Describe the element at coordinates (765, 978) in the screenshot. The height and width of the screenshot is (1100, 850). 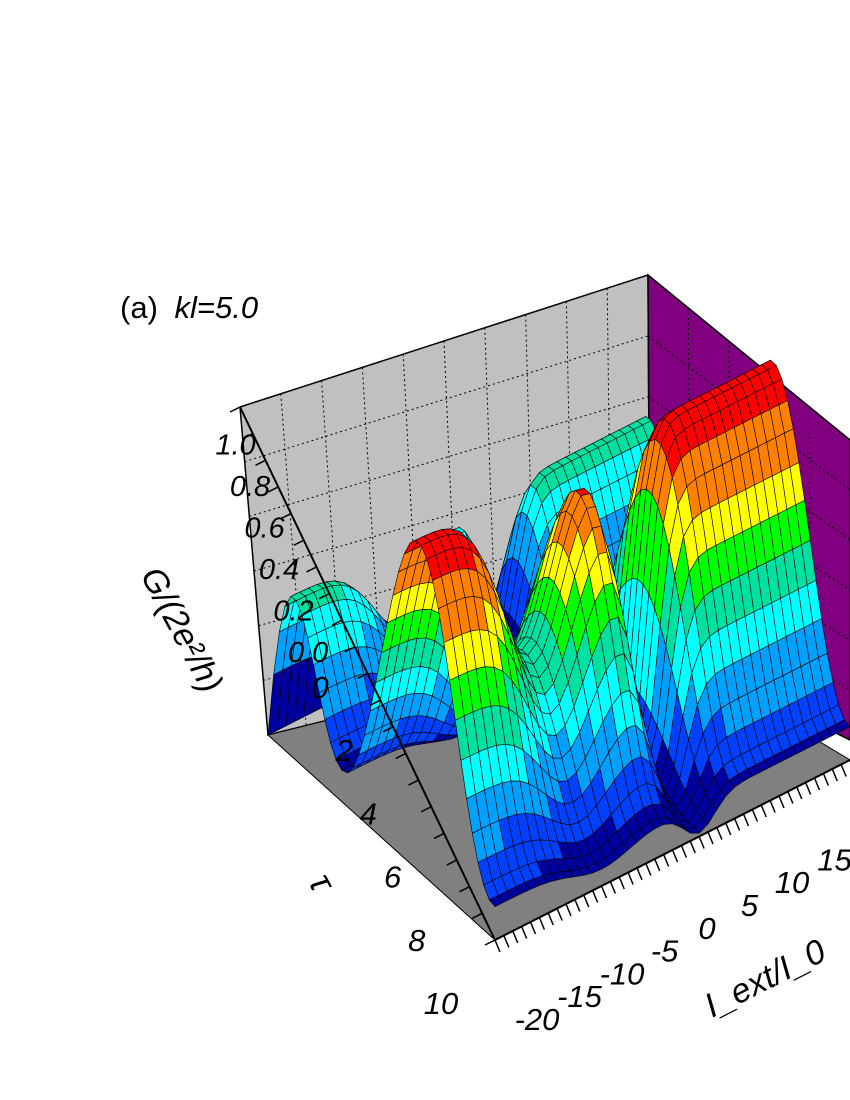
I see `iext-axis-title: I_ext/I_0` at that location.